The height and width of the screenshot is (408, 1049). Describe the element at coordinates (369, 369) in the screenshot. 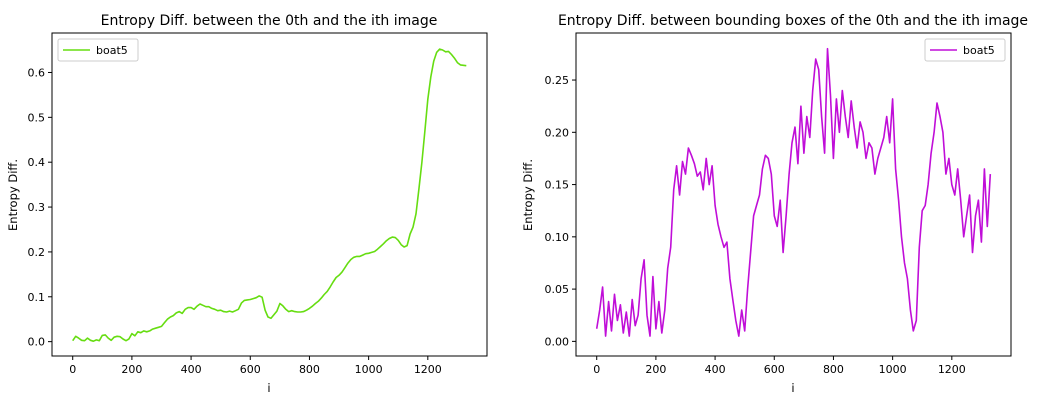

I see `left-xtick-label: 1000` at that location.